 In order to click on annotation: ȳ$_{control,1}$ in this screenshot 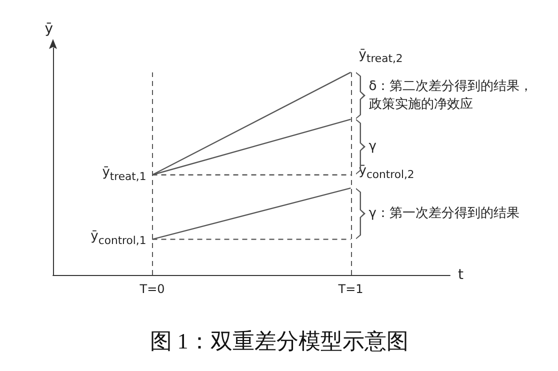, I will do `click(118, 239)`.